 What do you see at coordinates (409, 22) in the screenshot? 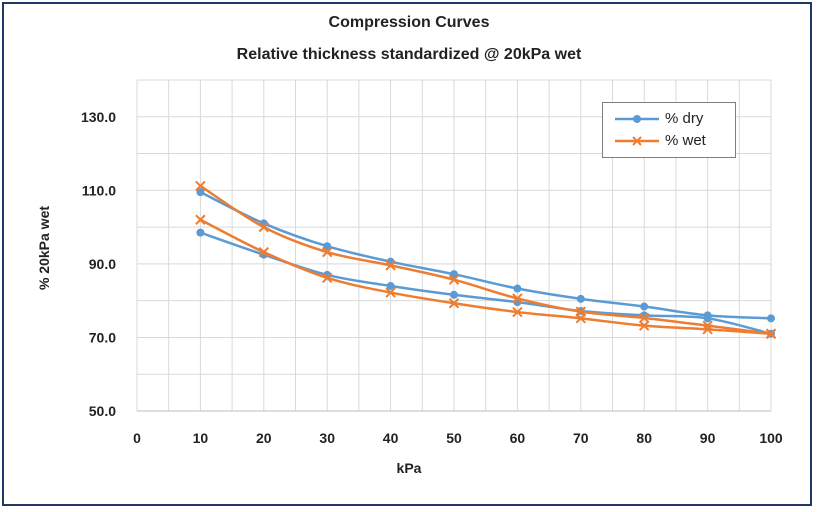
I see `chart-title: Compression Curves` at bounding box center [409, 22].